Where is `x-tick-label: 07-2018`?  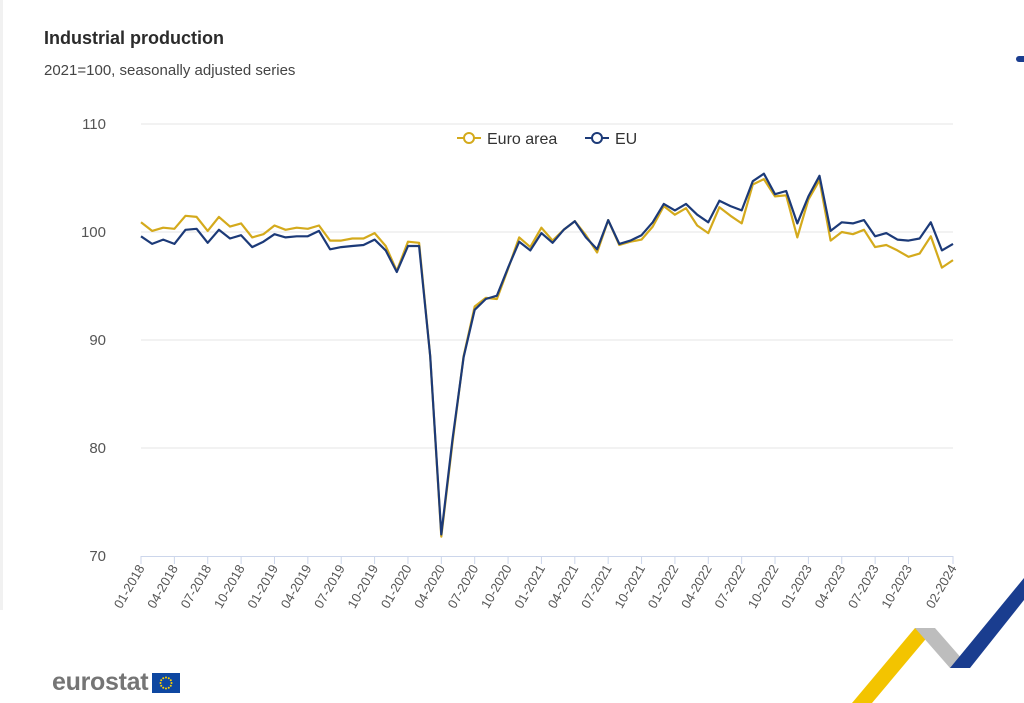
x-tick-label: 07-2018 is located at coordinates (195, 586).